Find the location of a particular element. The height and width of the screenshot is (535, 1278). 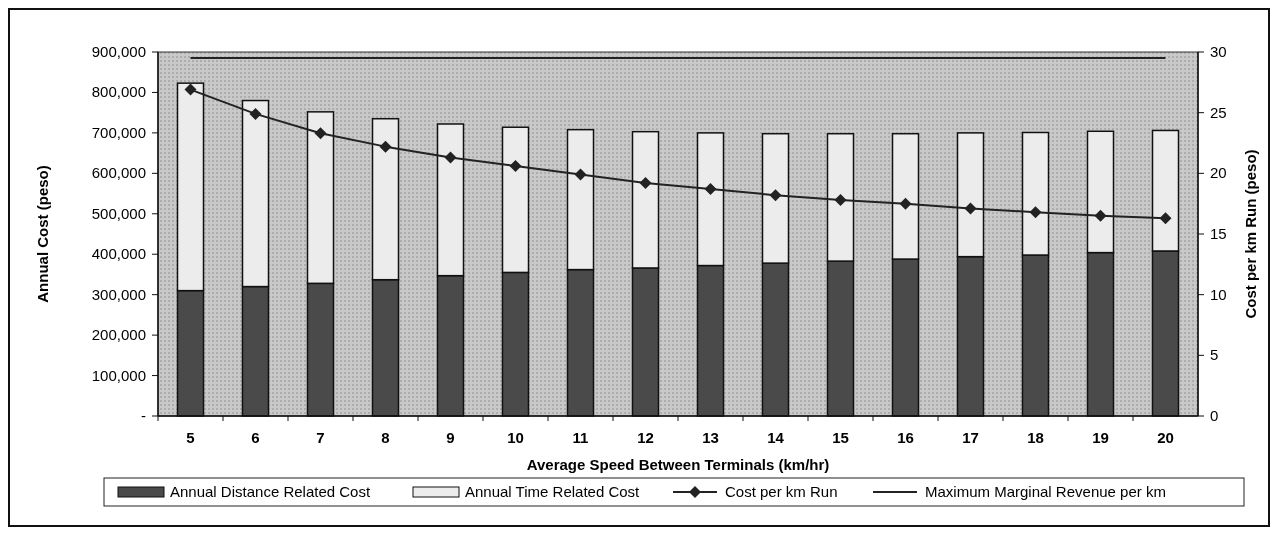

y2-tick-label: 20 is located at coordinates (1218, 173).